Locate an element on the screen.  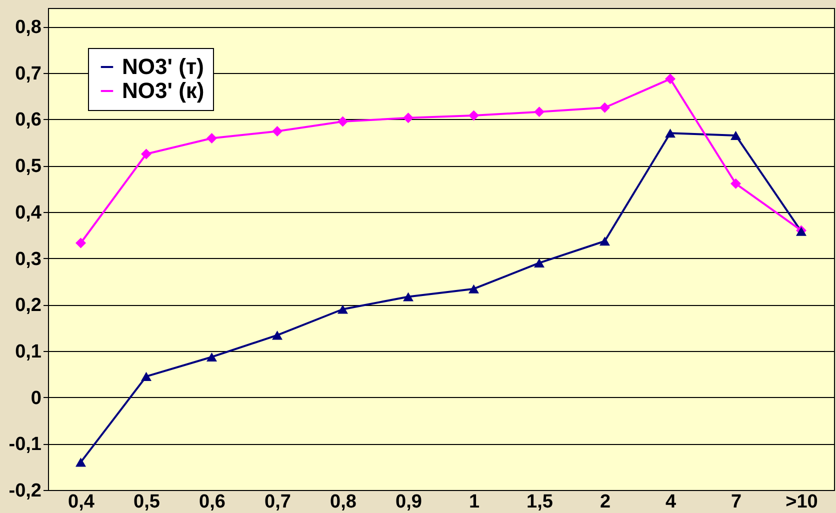
legend-label: NO3' (к) is located at coordinates (163, 90).